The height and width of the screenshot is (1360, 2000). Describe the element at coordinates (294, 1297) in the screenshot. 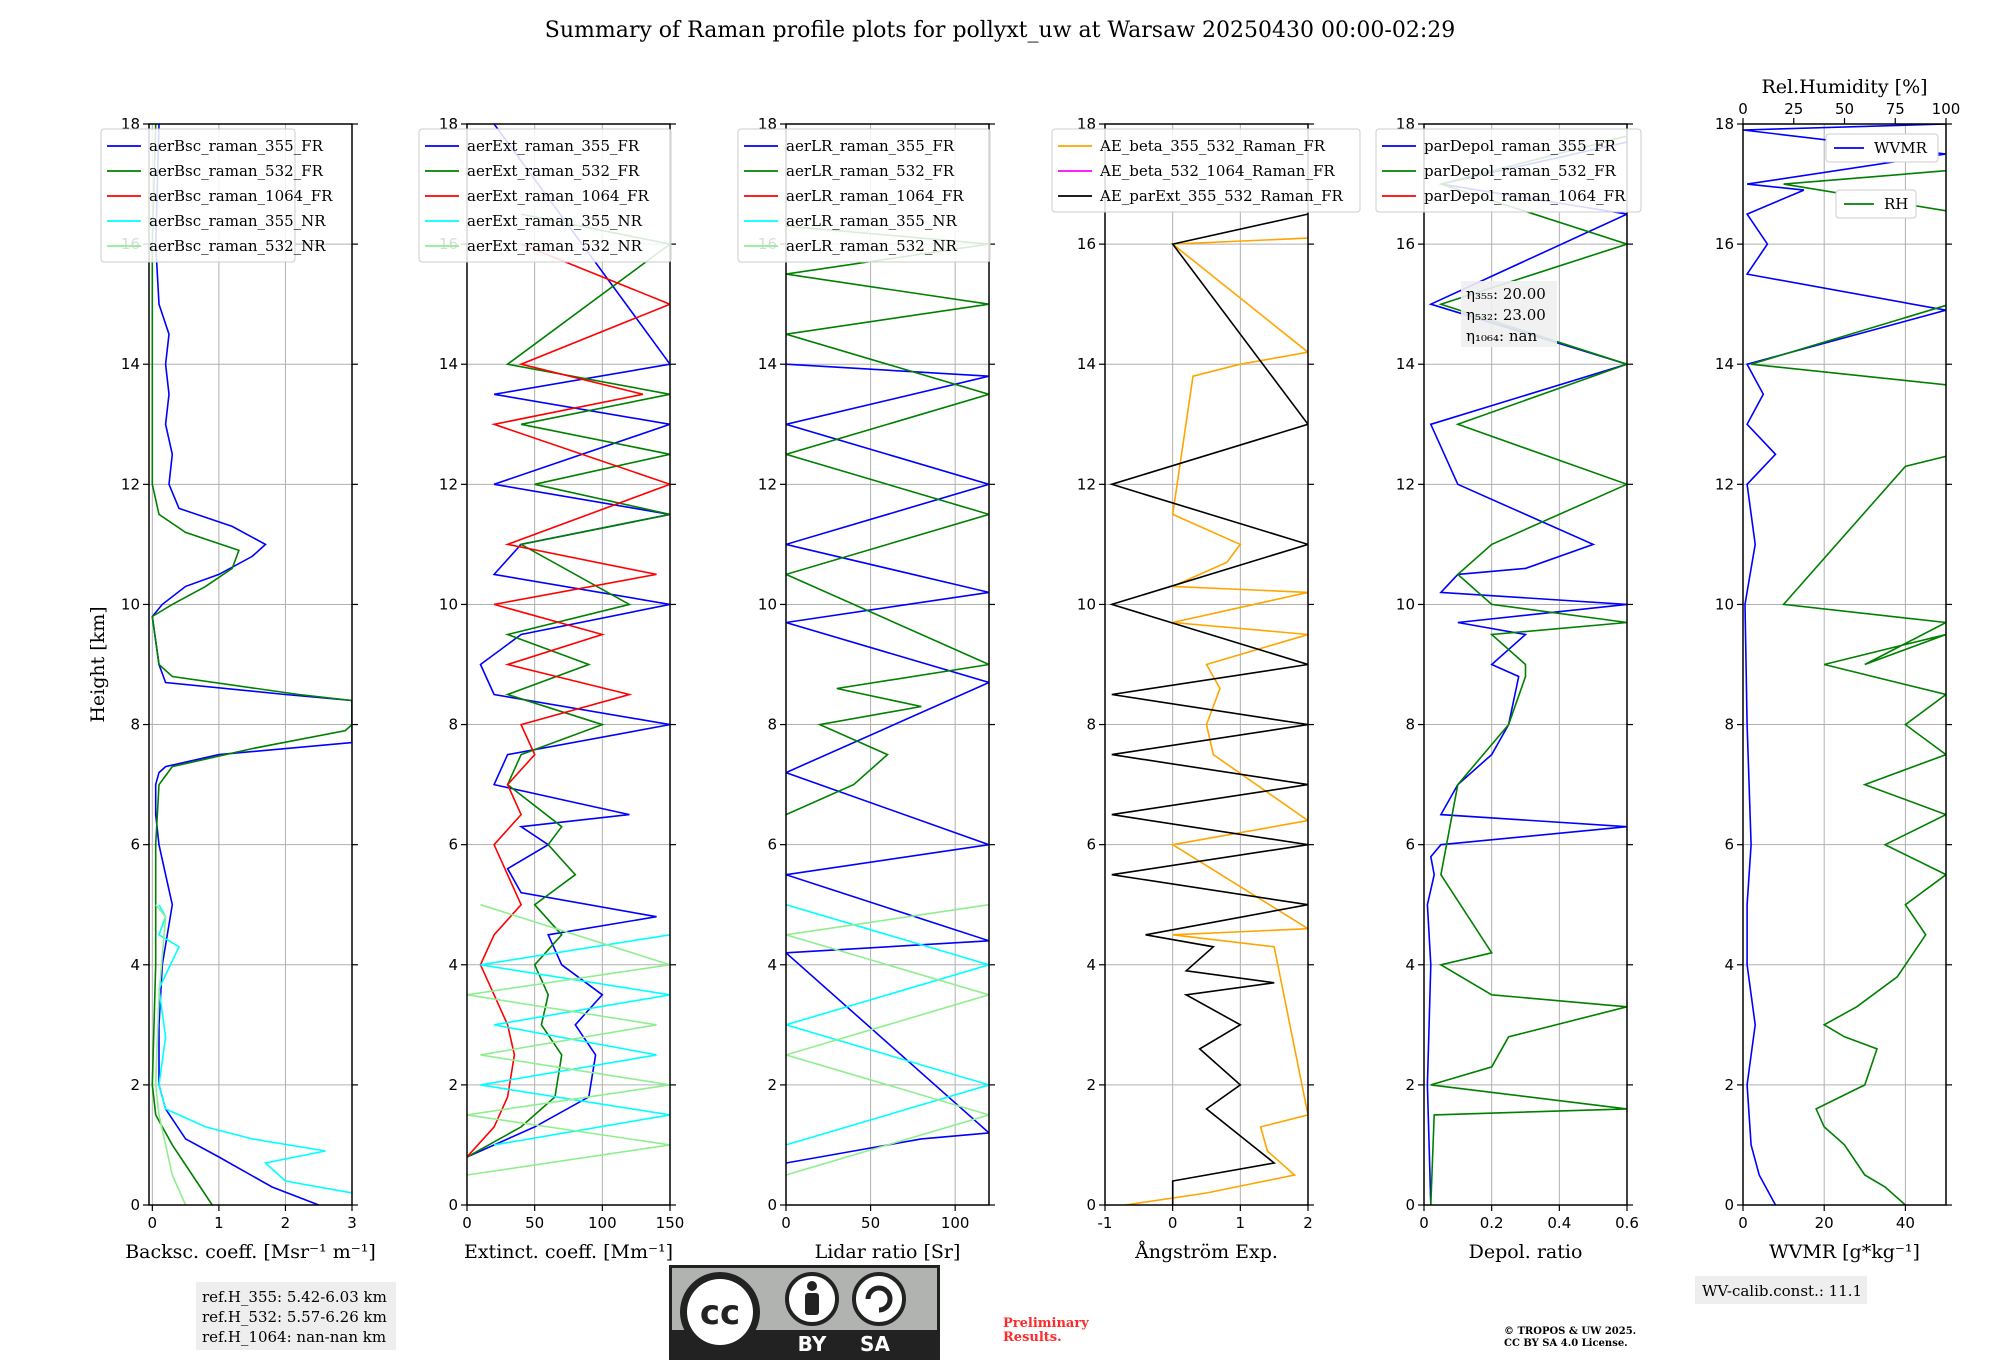

I see `ref-height-355: ref.H_355: 5.42-6.03 km` at that location.